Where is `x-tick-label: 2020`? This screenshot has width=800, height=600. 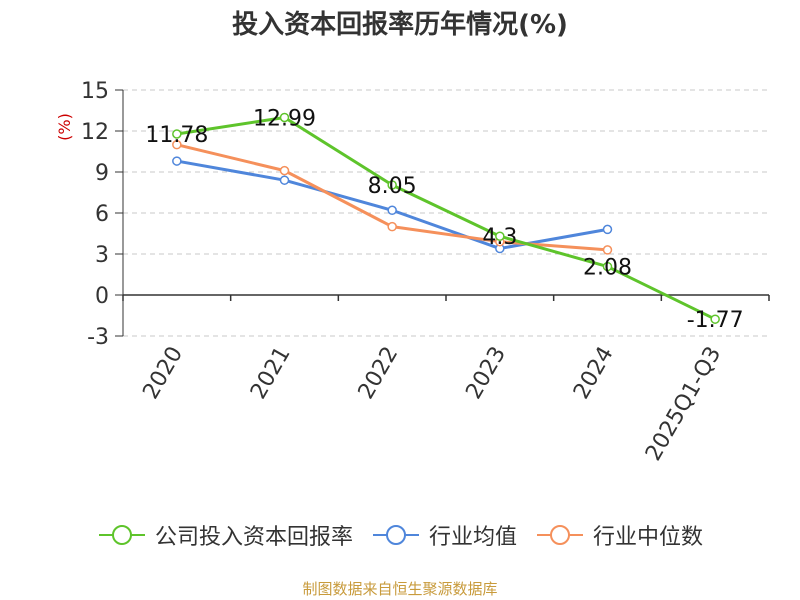 x-tick-label: 2020 is located at coordinates (163, 373).